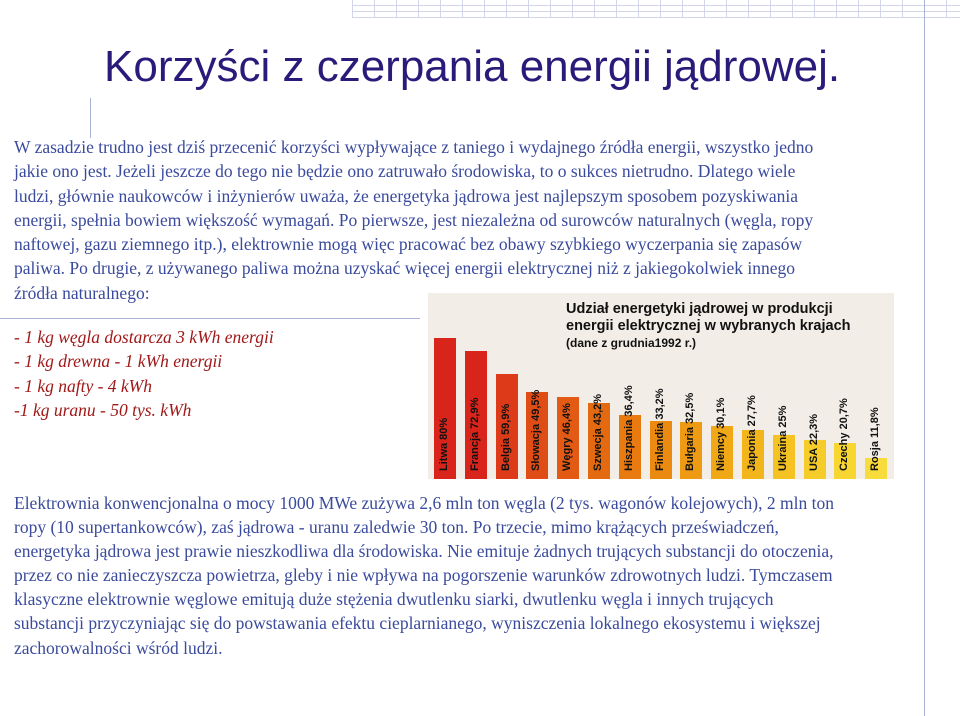 This screenshot has height=716, width=960. Describe the element at coordinates (628, 428) in the screenshot. I see `chart-bar-label: Hiszpania 36,4%` at that location.